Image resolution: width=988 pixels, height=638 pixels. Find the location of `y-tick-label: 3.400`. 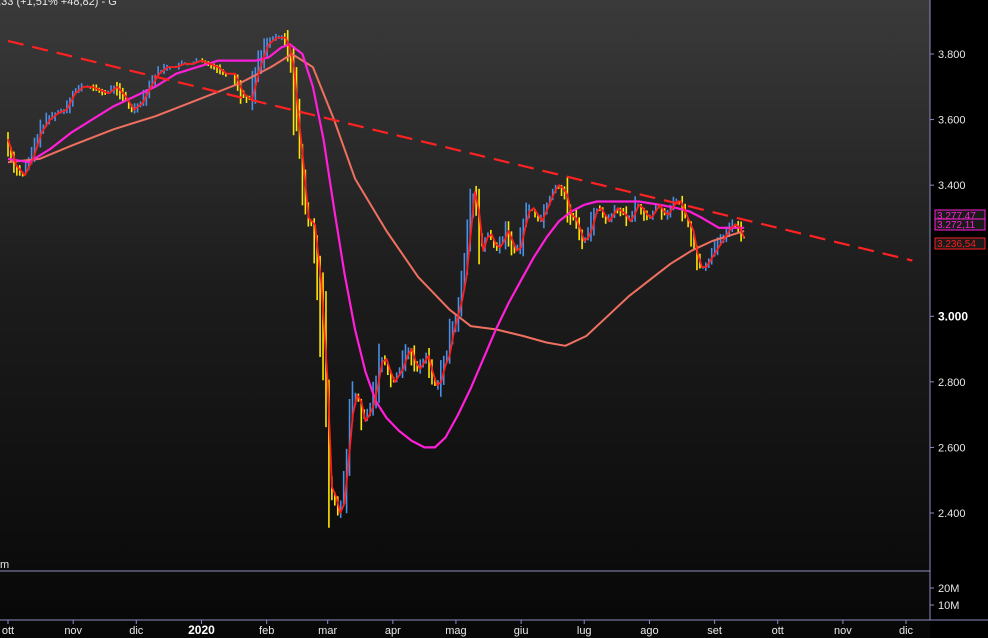

y-tick-label: 3.400 is located at coordinates (952, 186).